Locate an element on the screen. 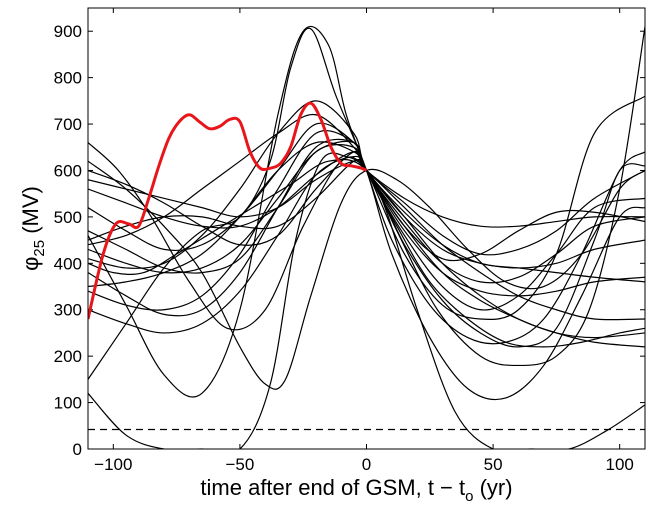 This screenshot has width=647, height=506. x-axis-title-subscript: o is located at coordinates (469, 496).